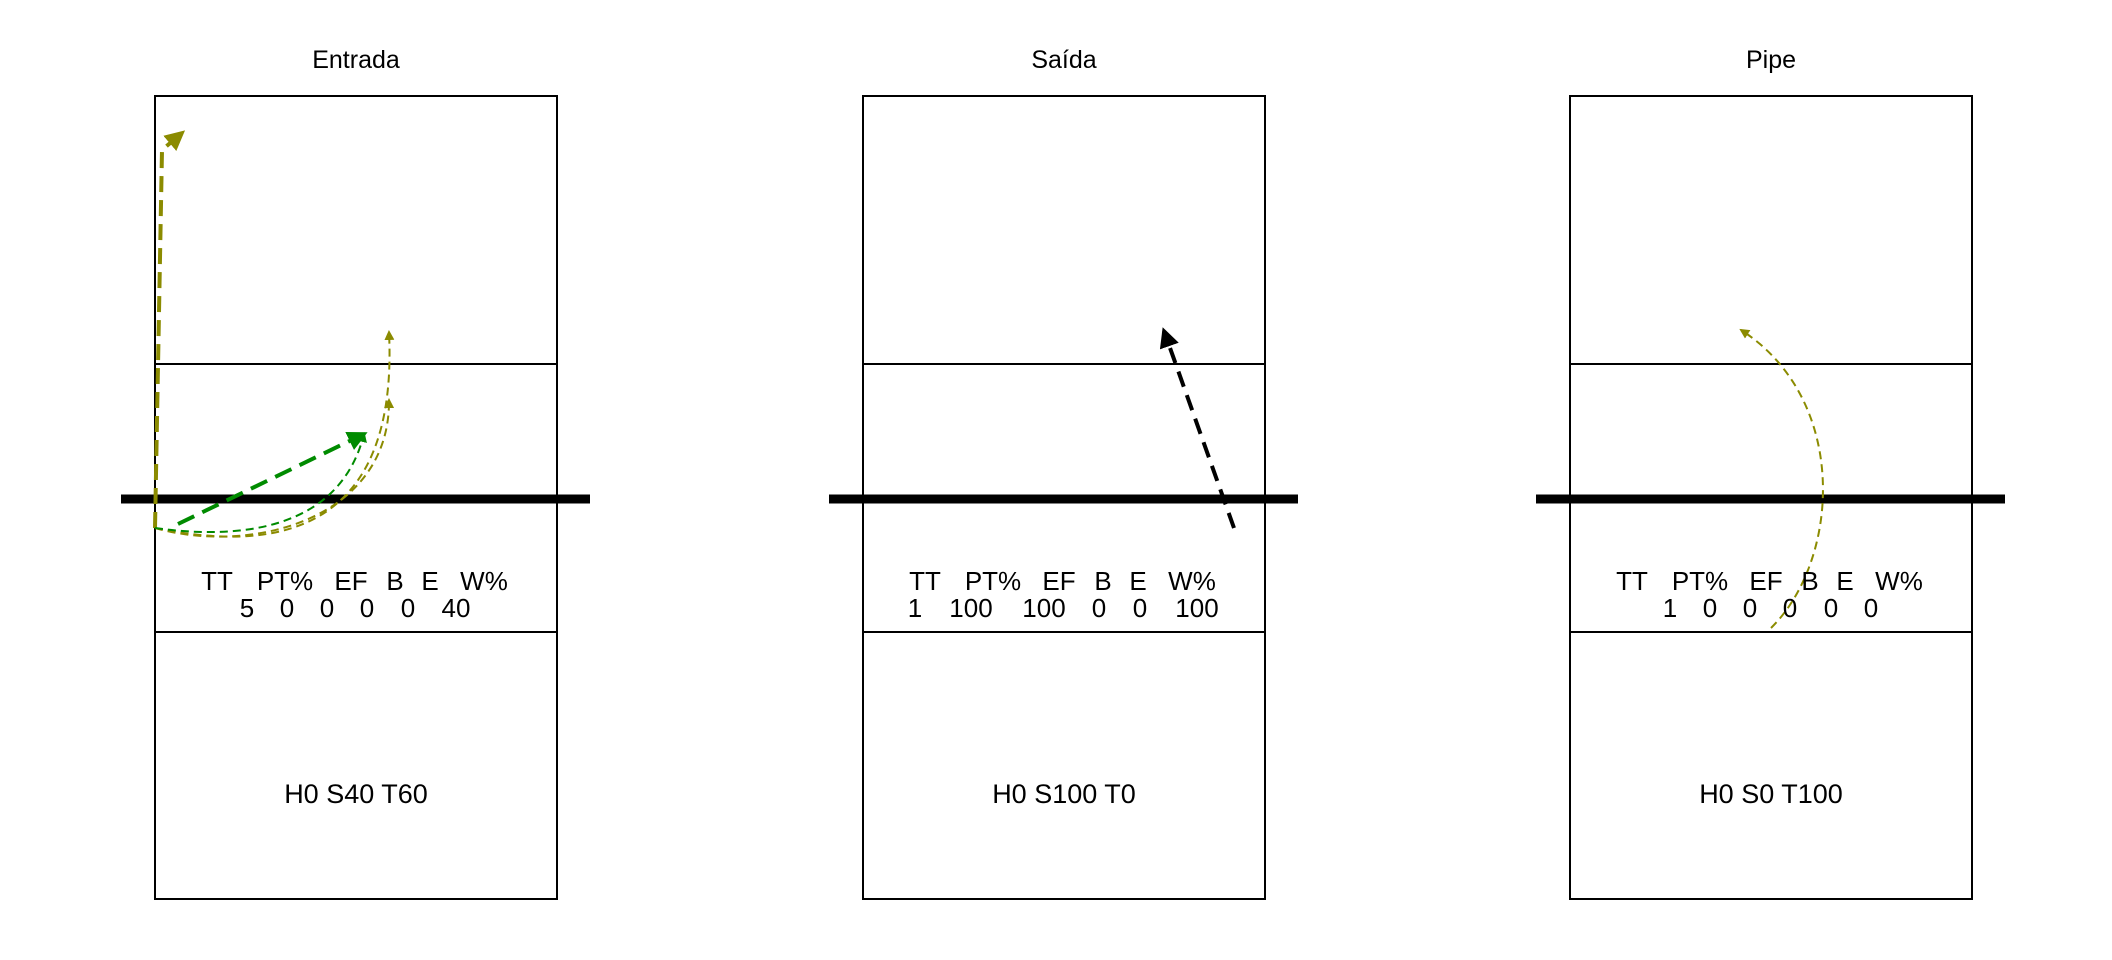 This screenshot has height=960, width=2112. I want to click on panel-title: Entrada, so click(356, 60).